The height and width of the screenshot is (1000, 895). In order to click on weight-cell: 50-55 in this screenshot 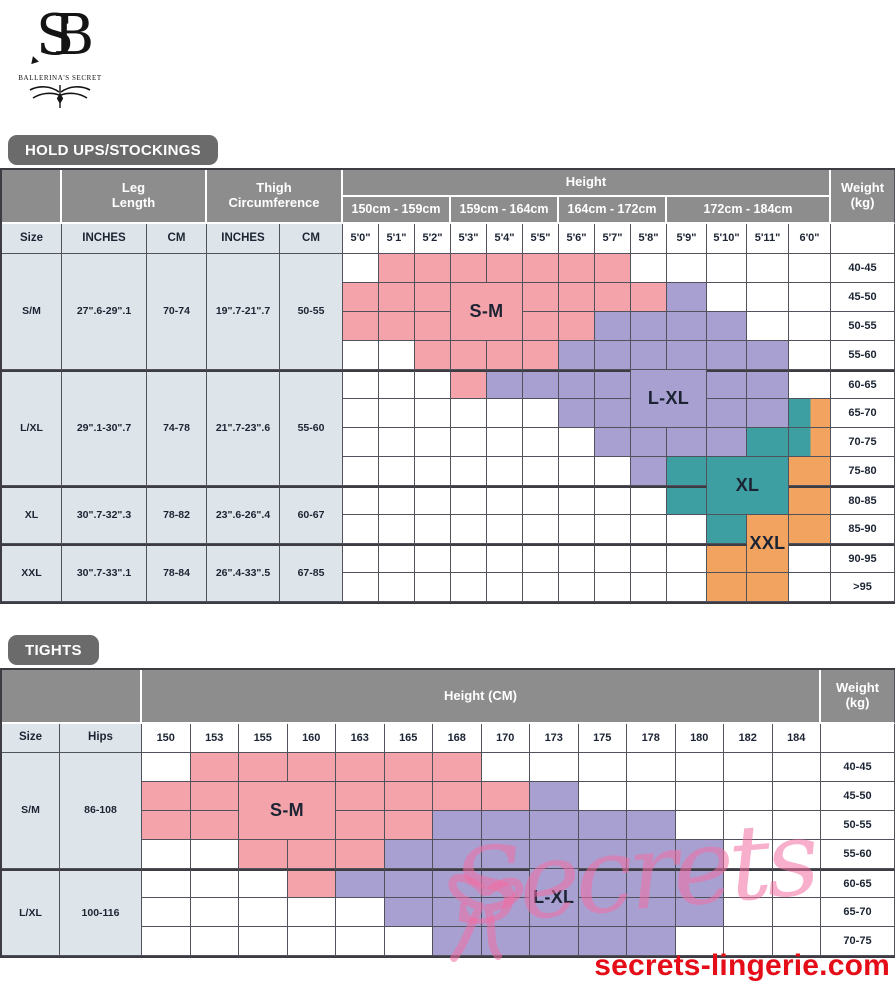, I will do `click(863, 326)`.